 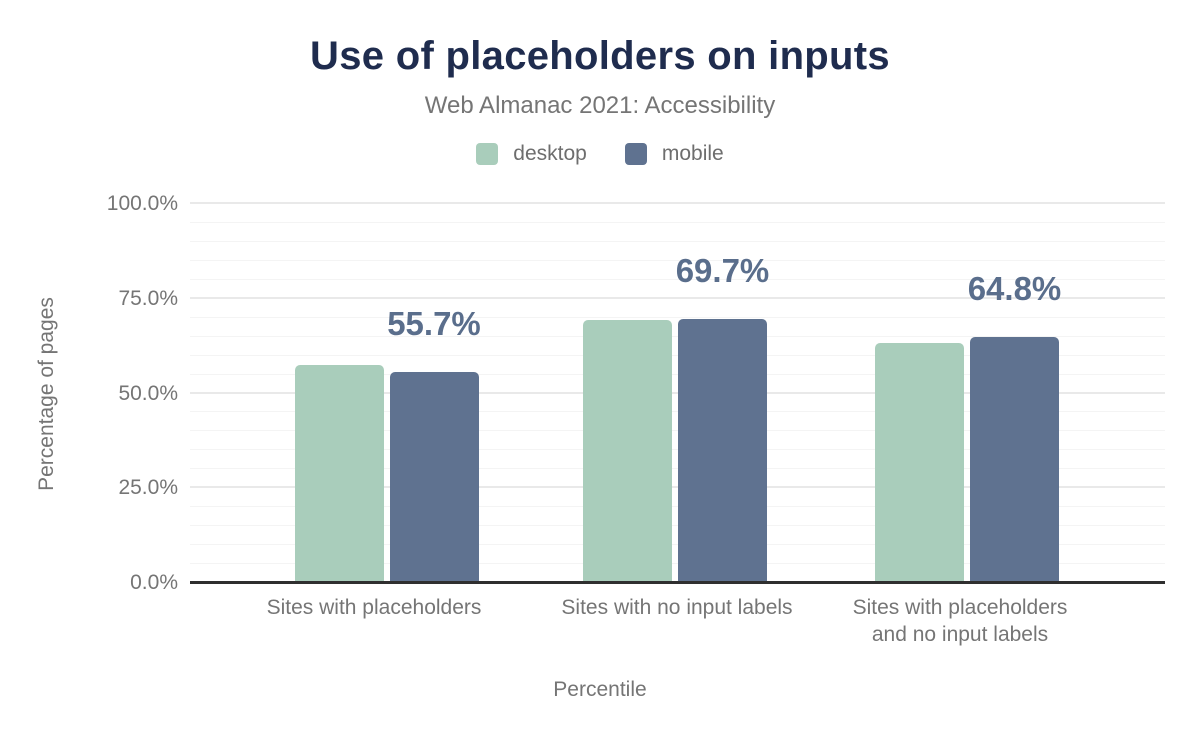 I want to click on y-axis-tick-label: 75.0%, so click(x=148, y=298).